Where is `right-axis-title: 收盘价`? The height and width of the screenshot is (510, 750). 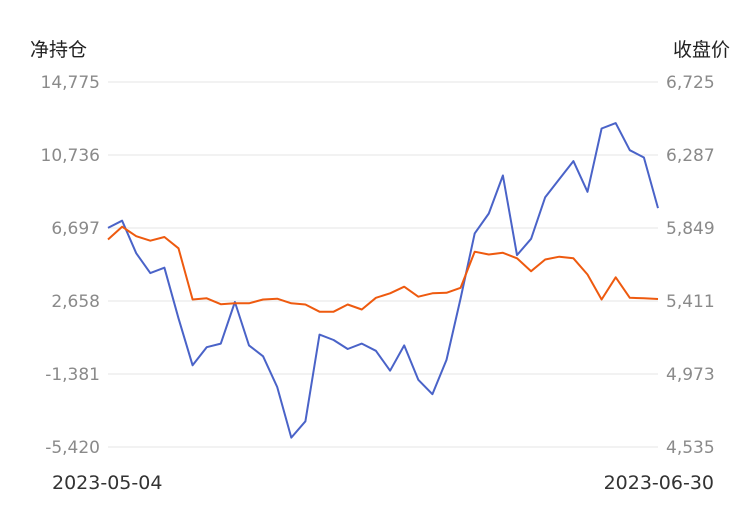
right-axis-title: 收盘价 is located at coordinates (701, 50).